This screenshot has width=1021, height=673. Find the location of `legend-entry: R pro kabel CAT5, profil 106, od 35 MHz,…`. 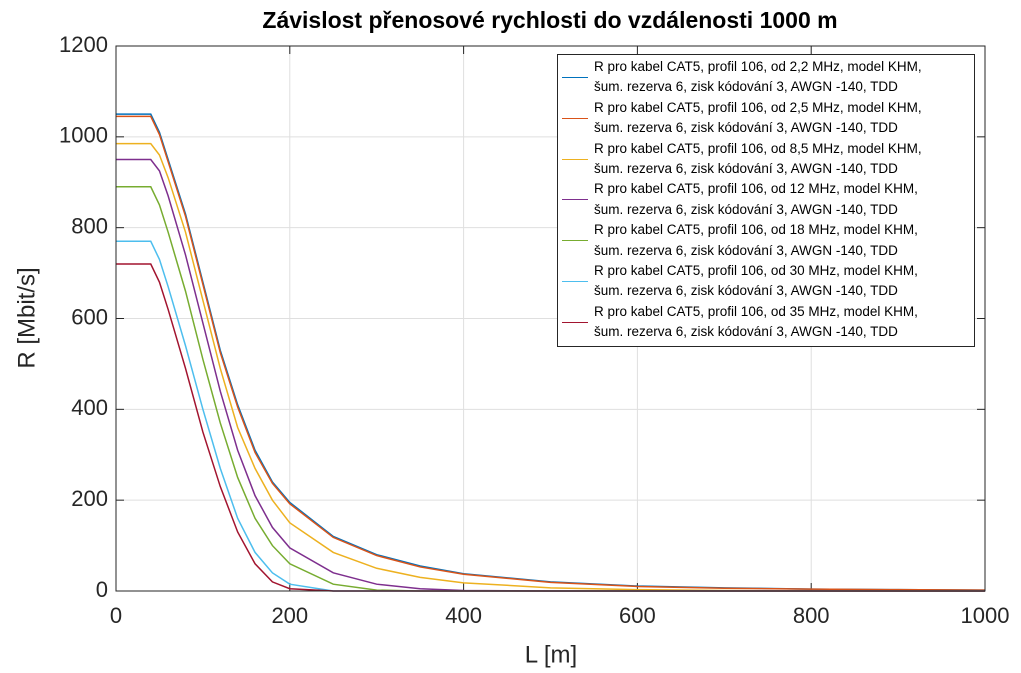

legend-entry: R pro kabel CAT5, profil 106, od 35 MHz,… is located at coordinates (766, 322).